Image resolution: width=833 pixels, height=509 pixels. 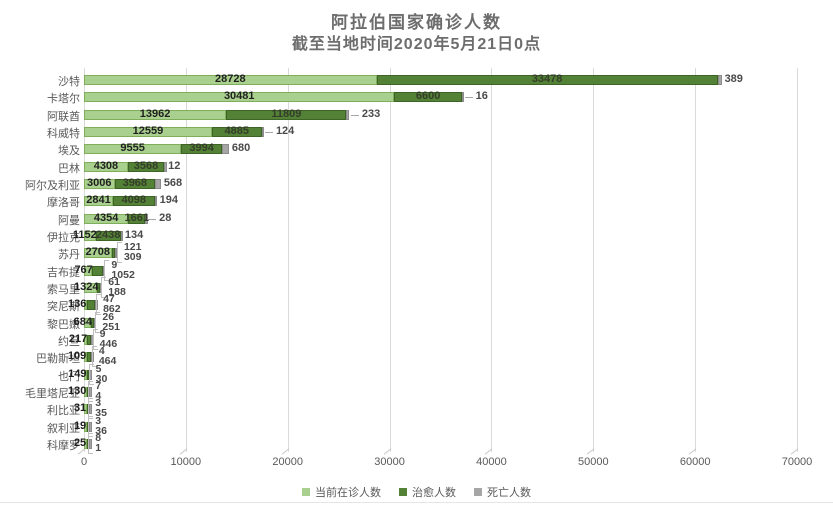 I want to click on callout-bottom-label-cured: 1052, so click(x=123, y=274).